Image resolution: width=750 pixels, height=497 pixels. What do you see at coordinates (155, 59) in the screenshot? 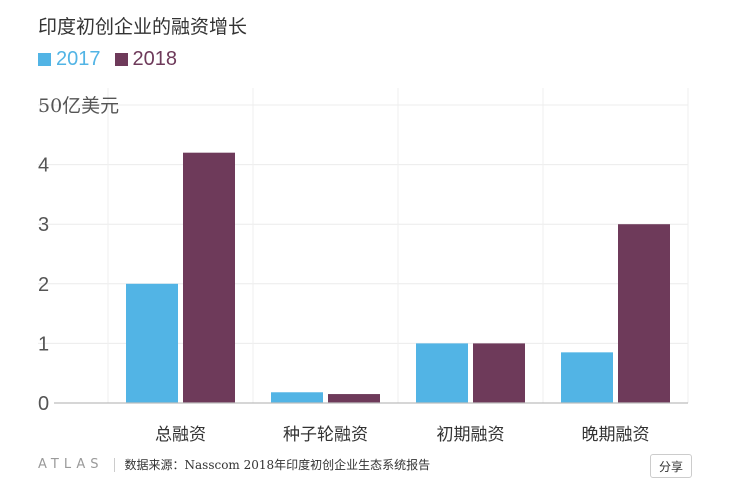
I see `legend-label-2018: 2018` at bounding box center [155, 59].